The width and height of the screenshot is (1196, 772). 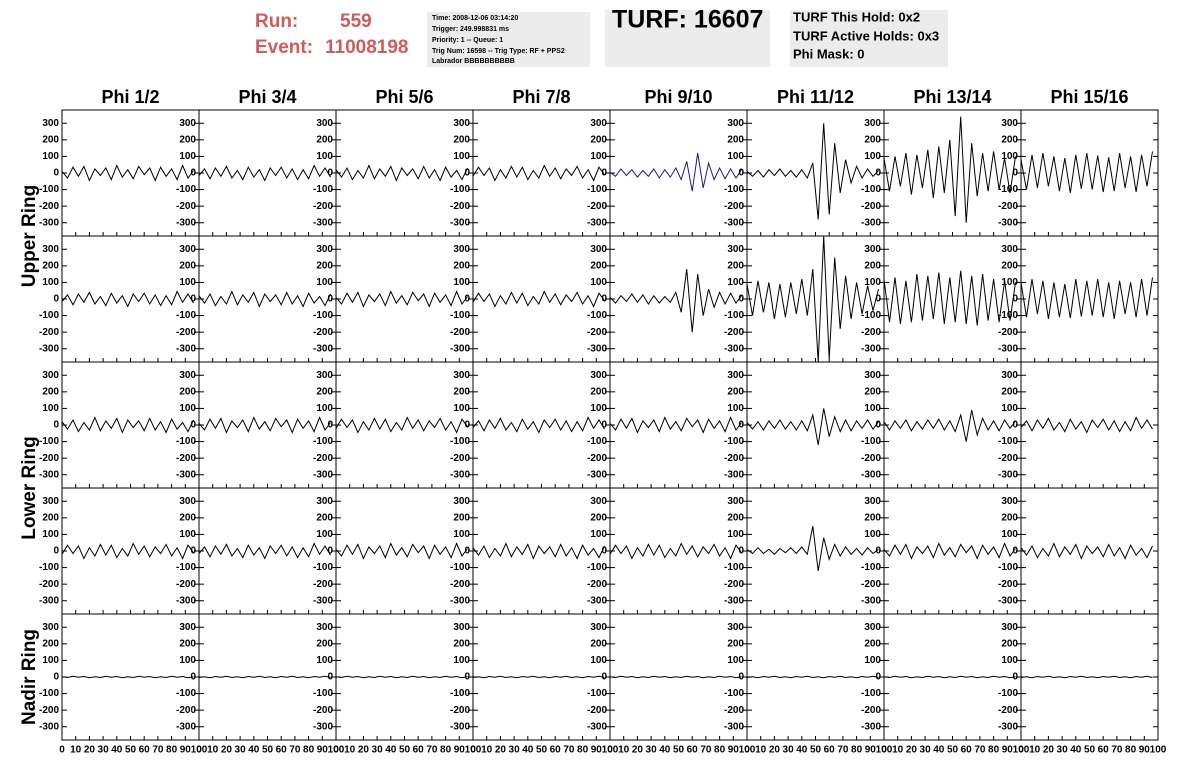 I want to click on turf-info: TURF Active Holds: 0x3, so click(x=866, y=35).